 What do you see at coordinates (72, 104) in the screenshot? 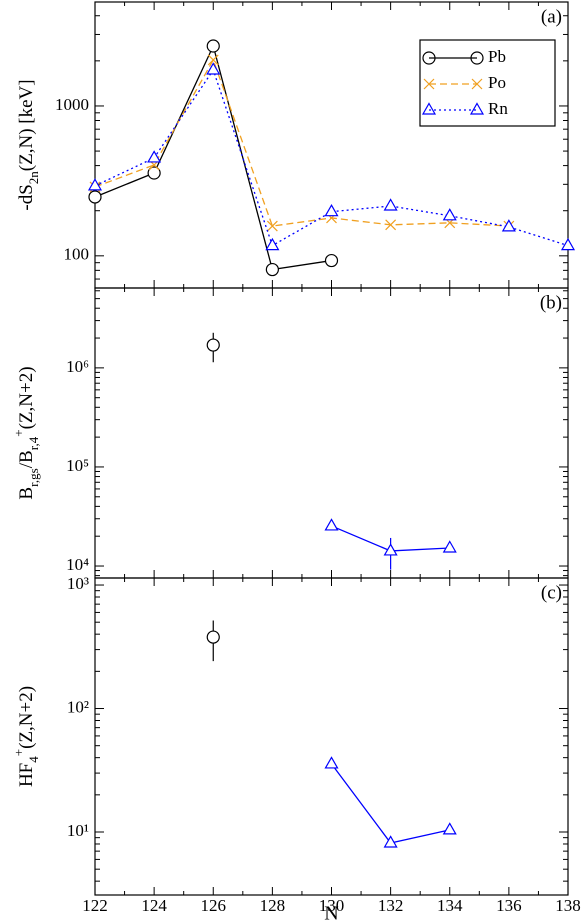
I see `y-tick-label: 1000` at bounding box center [72, 104].